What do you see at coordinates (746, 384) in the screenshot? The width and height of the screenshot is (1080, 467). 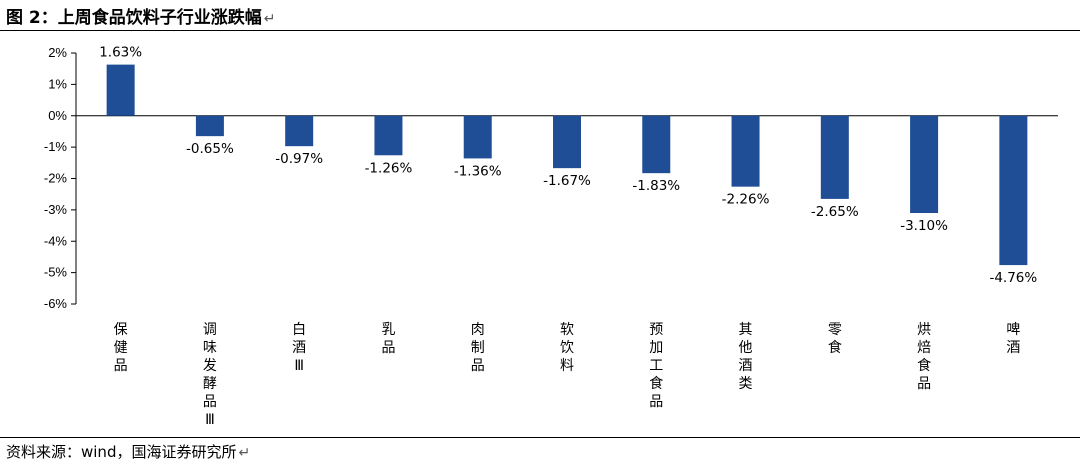 I see `x-tick-label-char: 类` at bounding box center [746, 384].